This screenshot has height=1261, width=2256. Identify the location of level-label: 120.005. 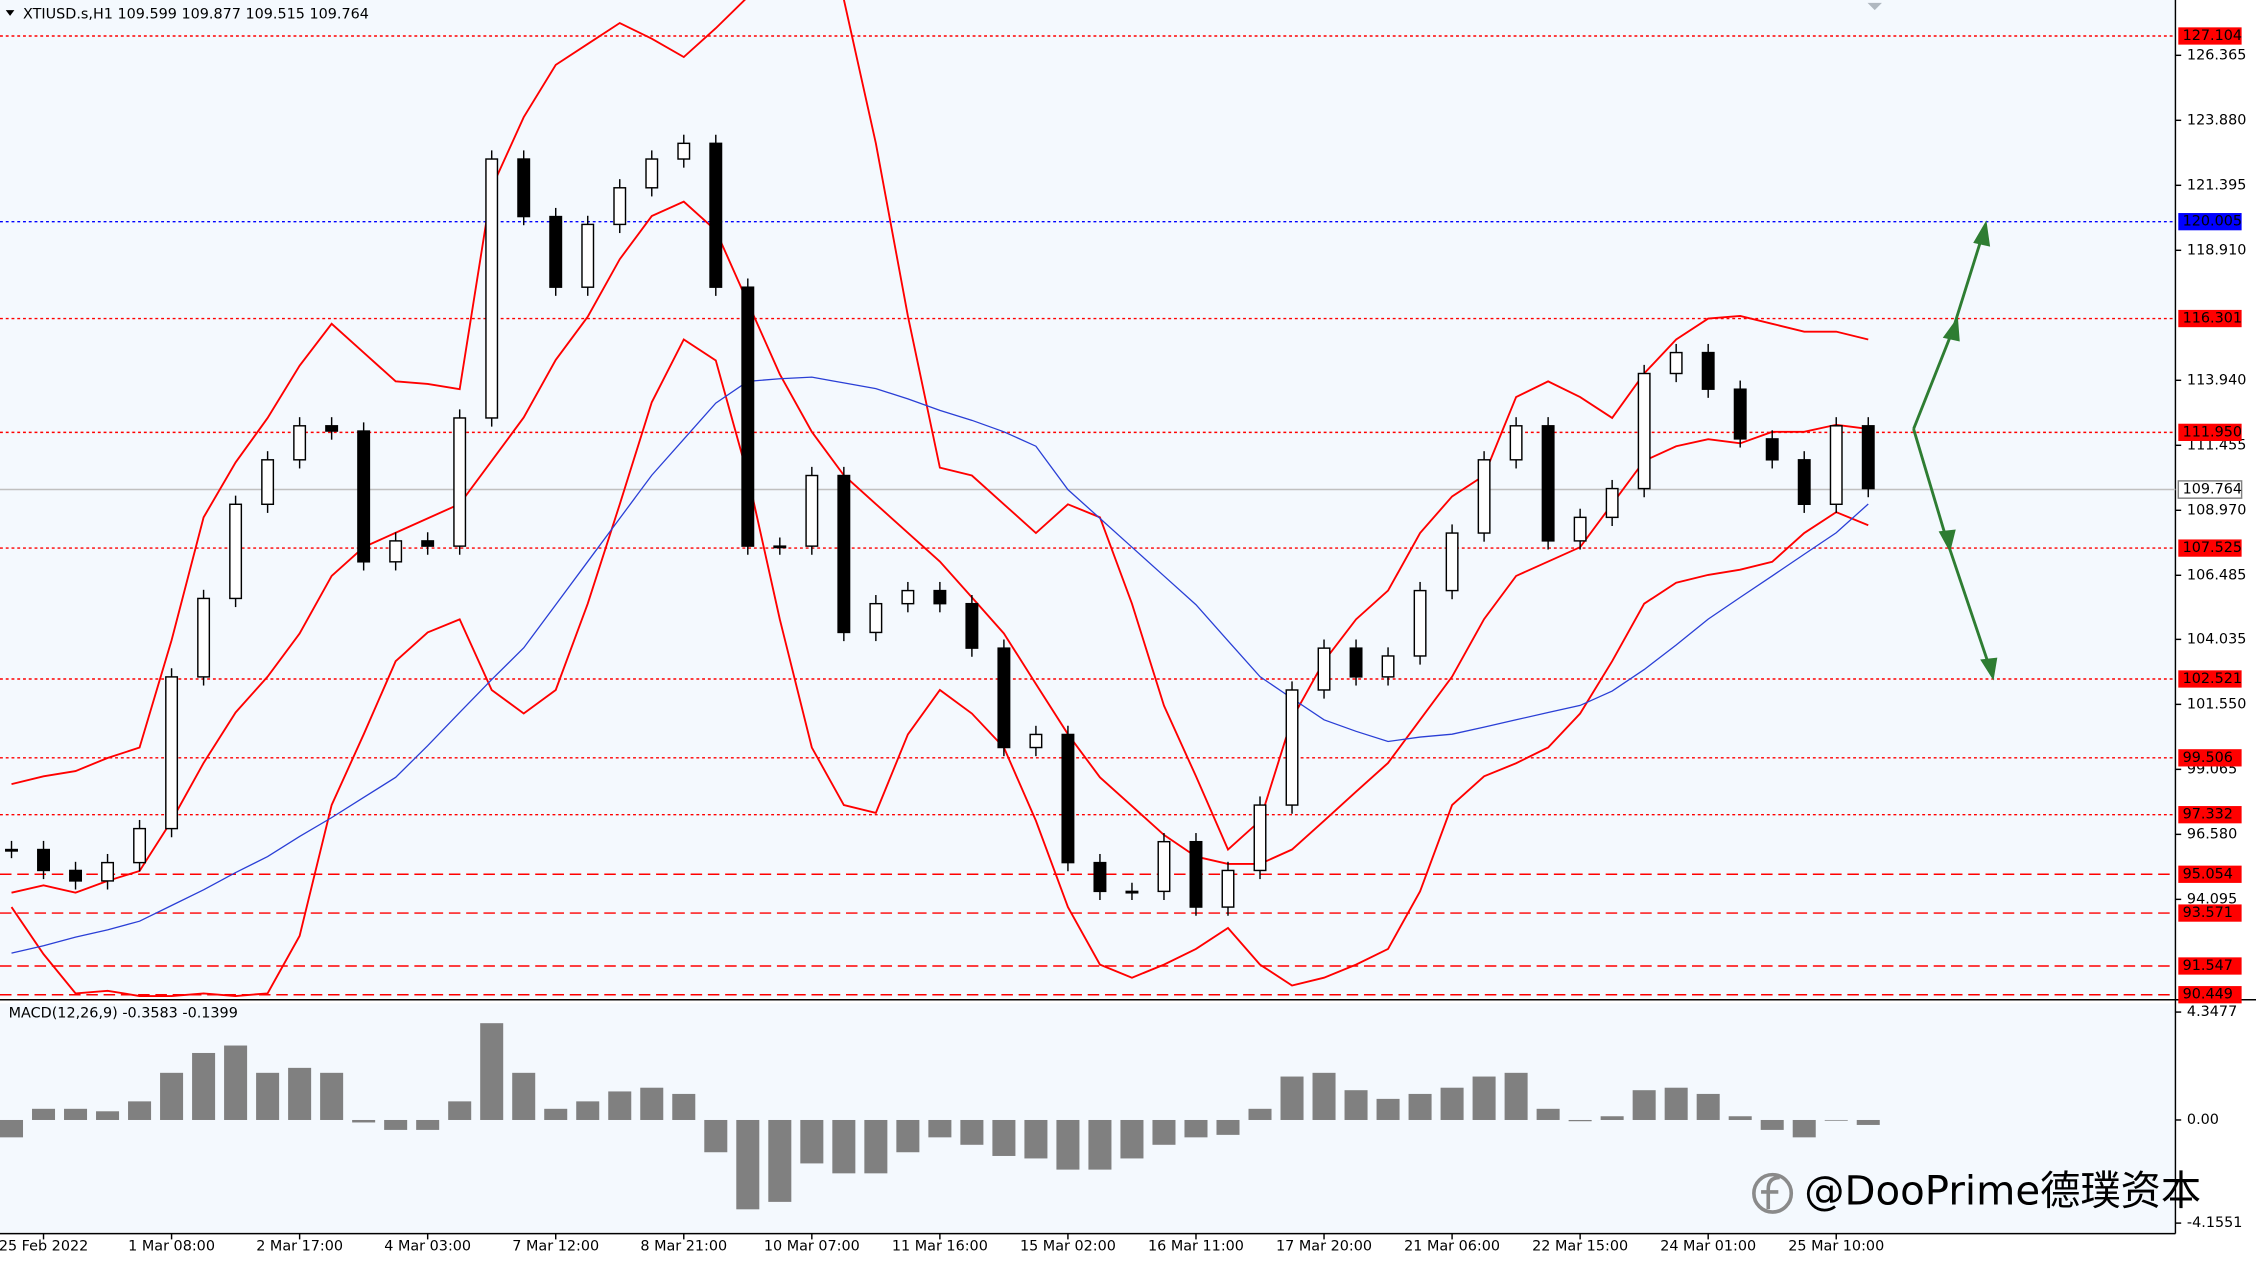
(2212, 222).